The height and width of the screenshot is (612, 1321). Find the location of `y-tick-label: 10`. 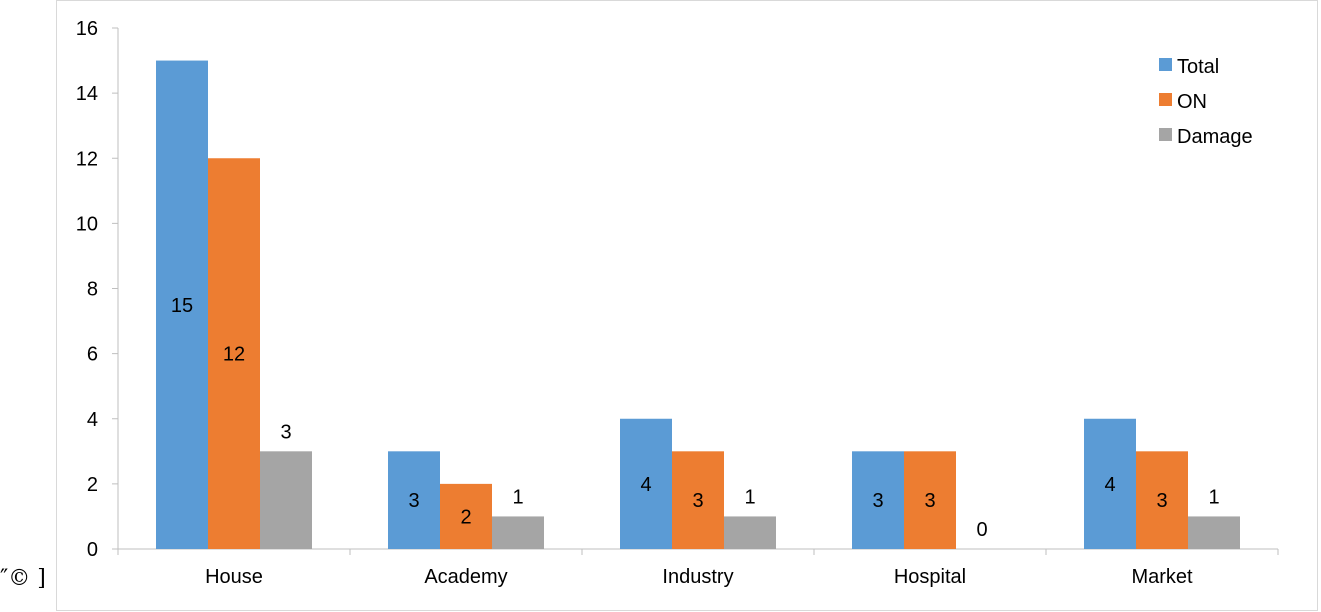

y-tick-label: 10 is located at coordinates (87, 224).